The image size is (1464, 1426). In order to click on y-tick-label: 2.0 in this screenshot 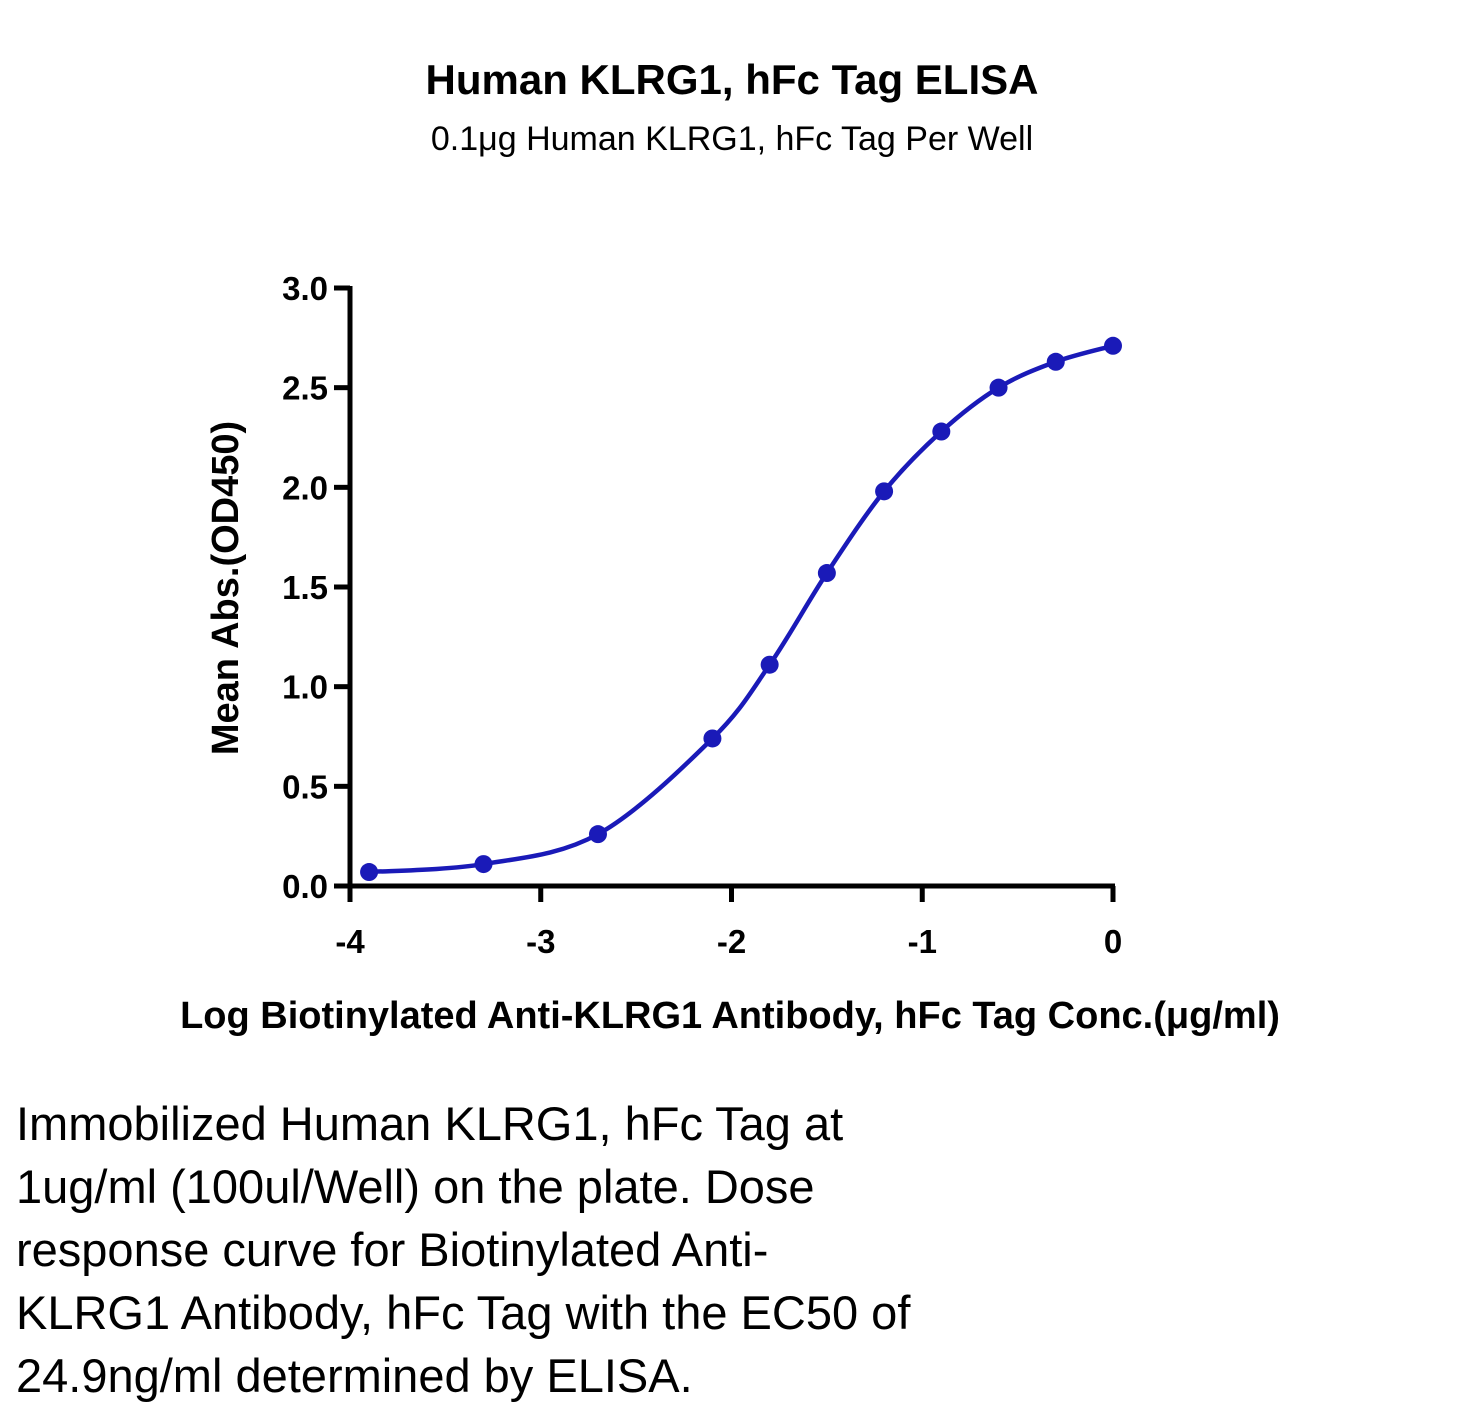, I will do `click(305, 487)`.